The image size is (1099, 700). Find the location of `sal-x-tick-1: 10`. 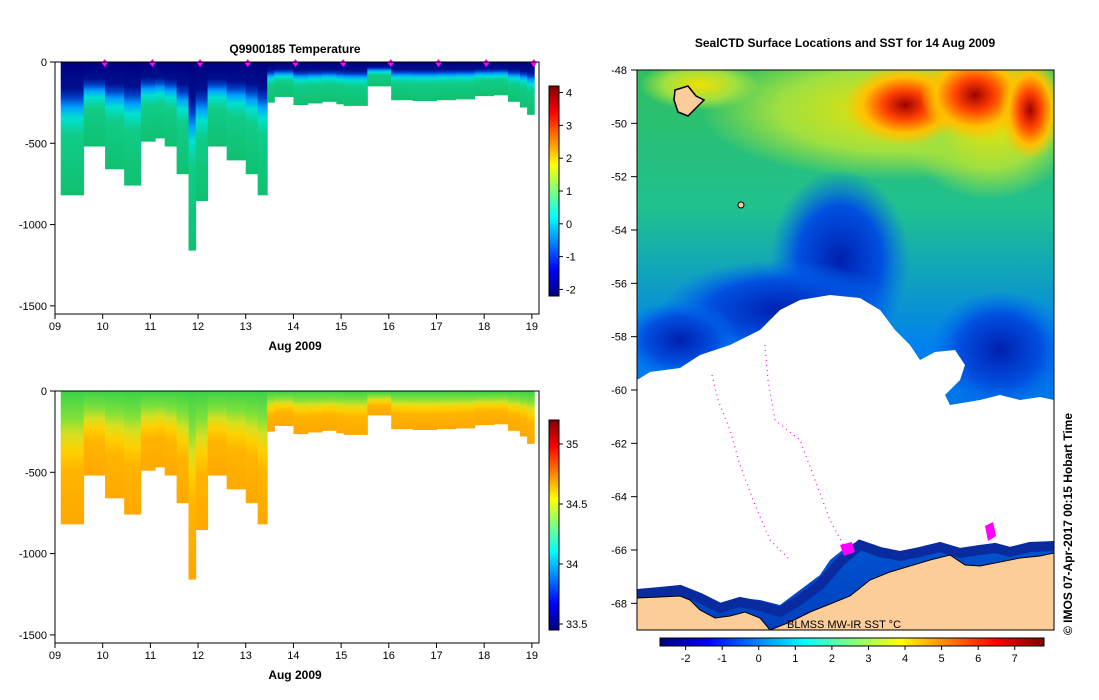

sal-x-tick-1: 10 is located at coordinates (103, 656).